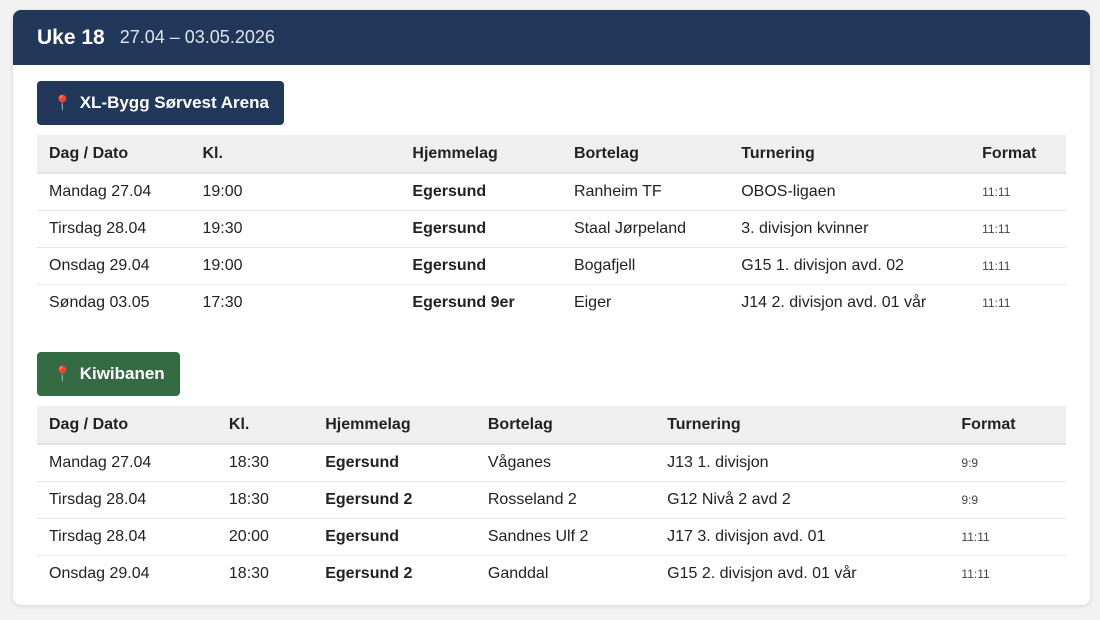 The height and width of the screenshot is (620, 1100). I want to click on venue-name: XL-Bygg Sørvest Arena, so click(174, 102).